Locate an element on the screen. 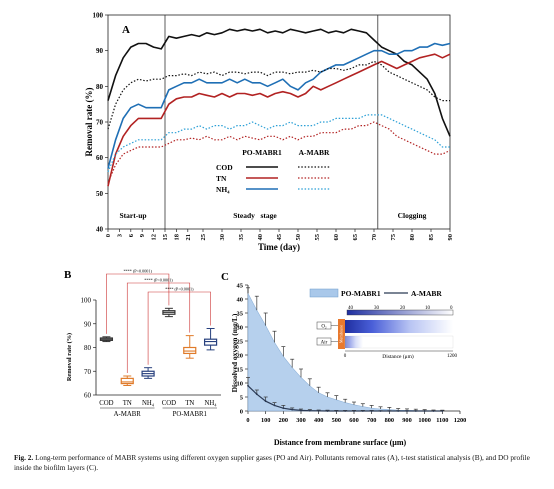 Image resolution: width=554 pixels, height=489 pixels. inset-row-air-fill is located at coordinates (354, 342).